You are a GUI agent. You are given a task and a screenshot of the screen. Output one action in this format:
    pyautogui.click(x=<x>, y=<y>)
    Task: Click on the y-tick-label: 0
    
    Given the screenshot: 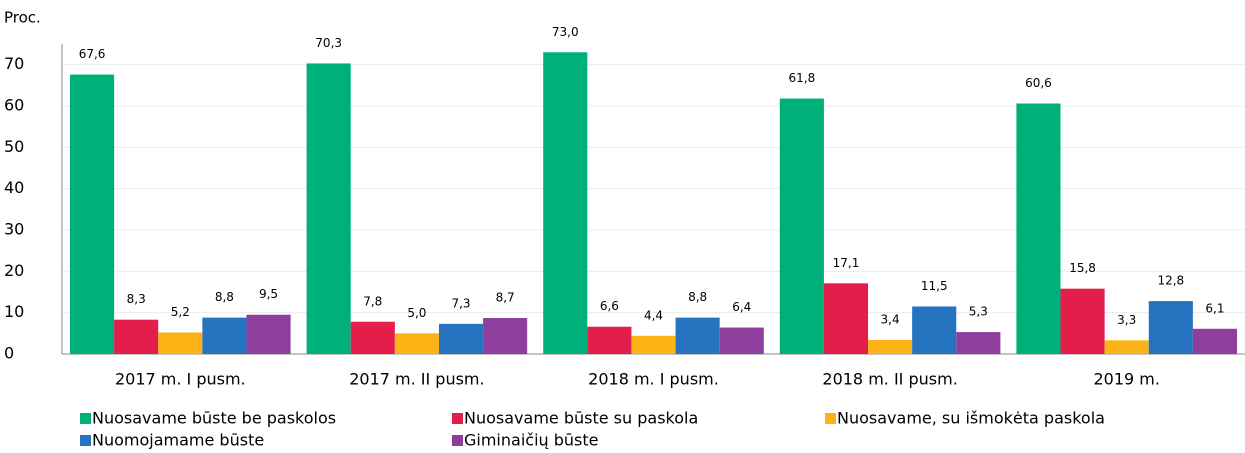 What is the action you would take?
    pyautogui.click(x=9, y=353)
    